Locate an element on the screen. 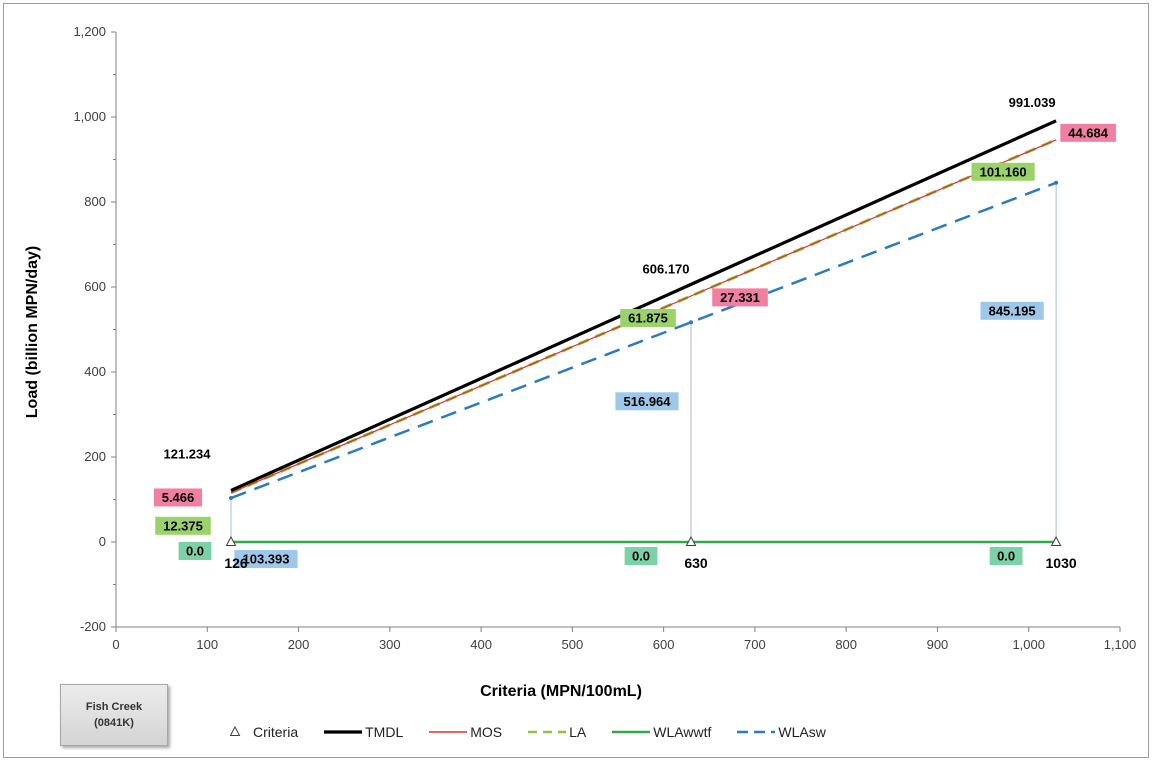 The width and height of the screenshot is (1154, 763). x-tick-label: 700 is located at coordinates (755, 644).